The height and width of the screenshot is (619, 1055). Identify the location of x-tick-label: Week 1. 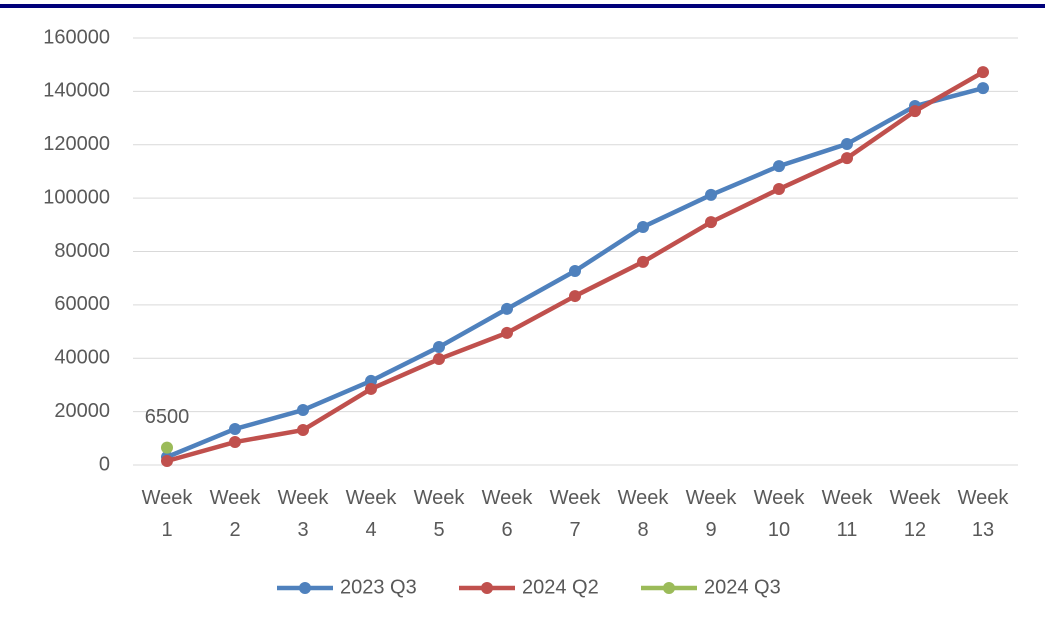
(167, 514).